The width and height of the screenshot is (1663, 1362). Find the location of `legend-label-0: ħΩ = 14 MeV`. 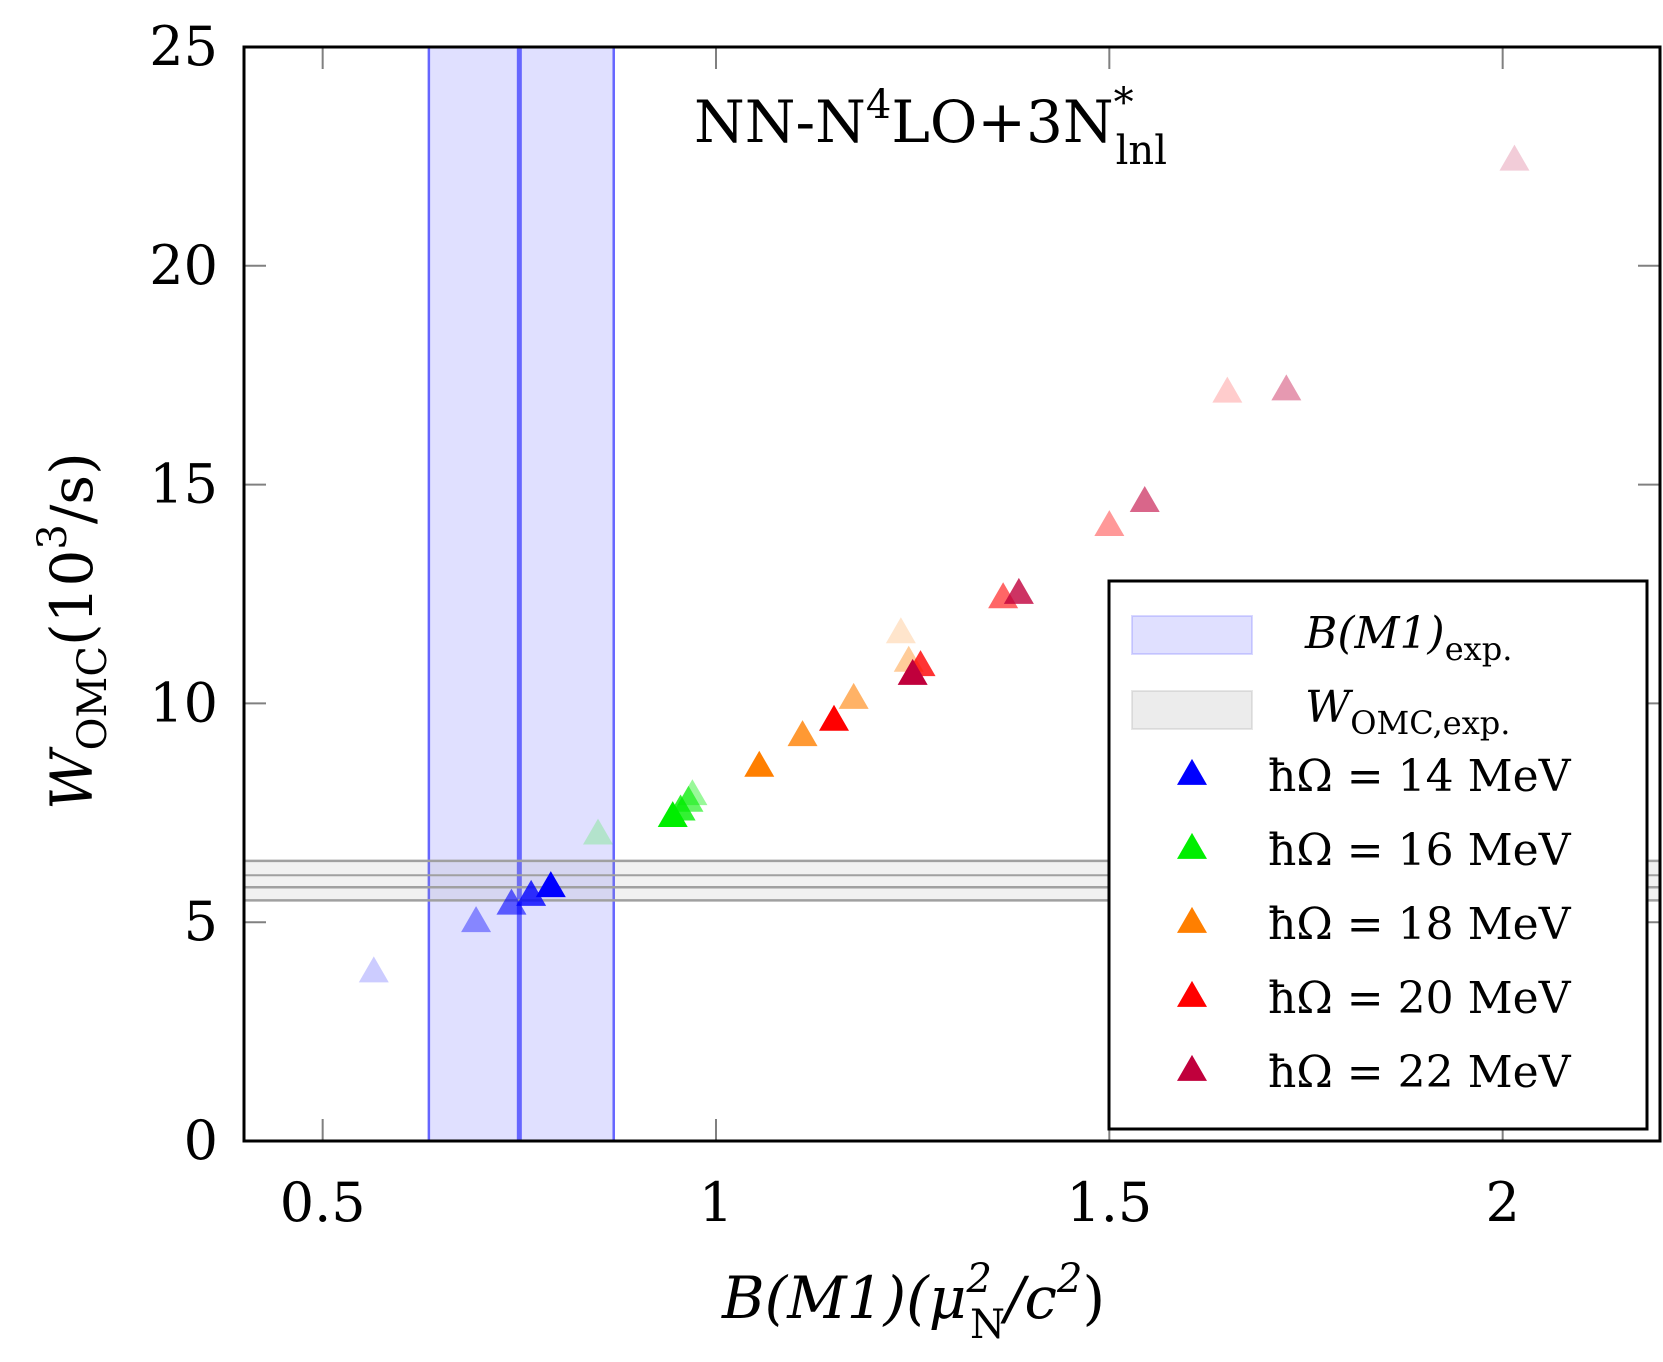

legend-label-0: ħΩ = 14 MeV is located at coordinates (1420, 776).